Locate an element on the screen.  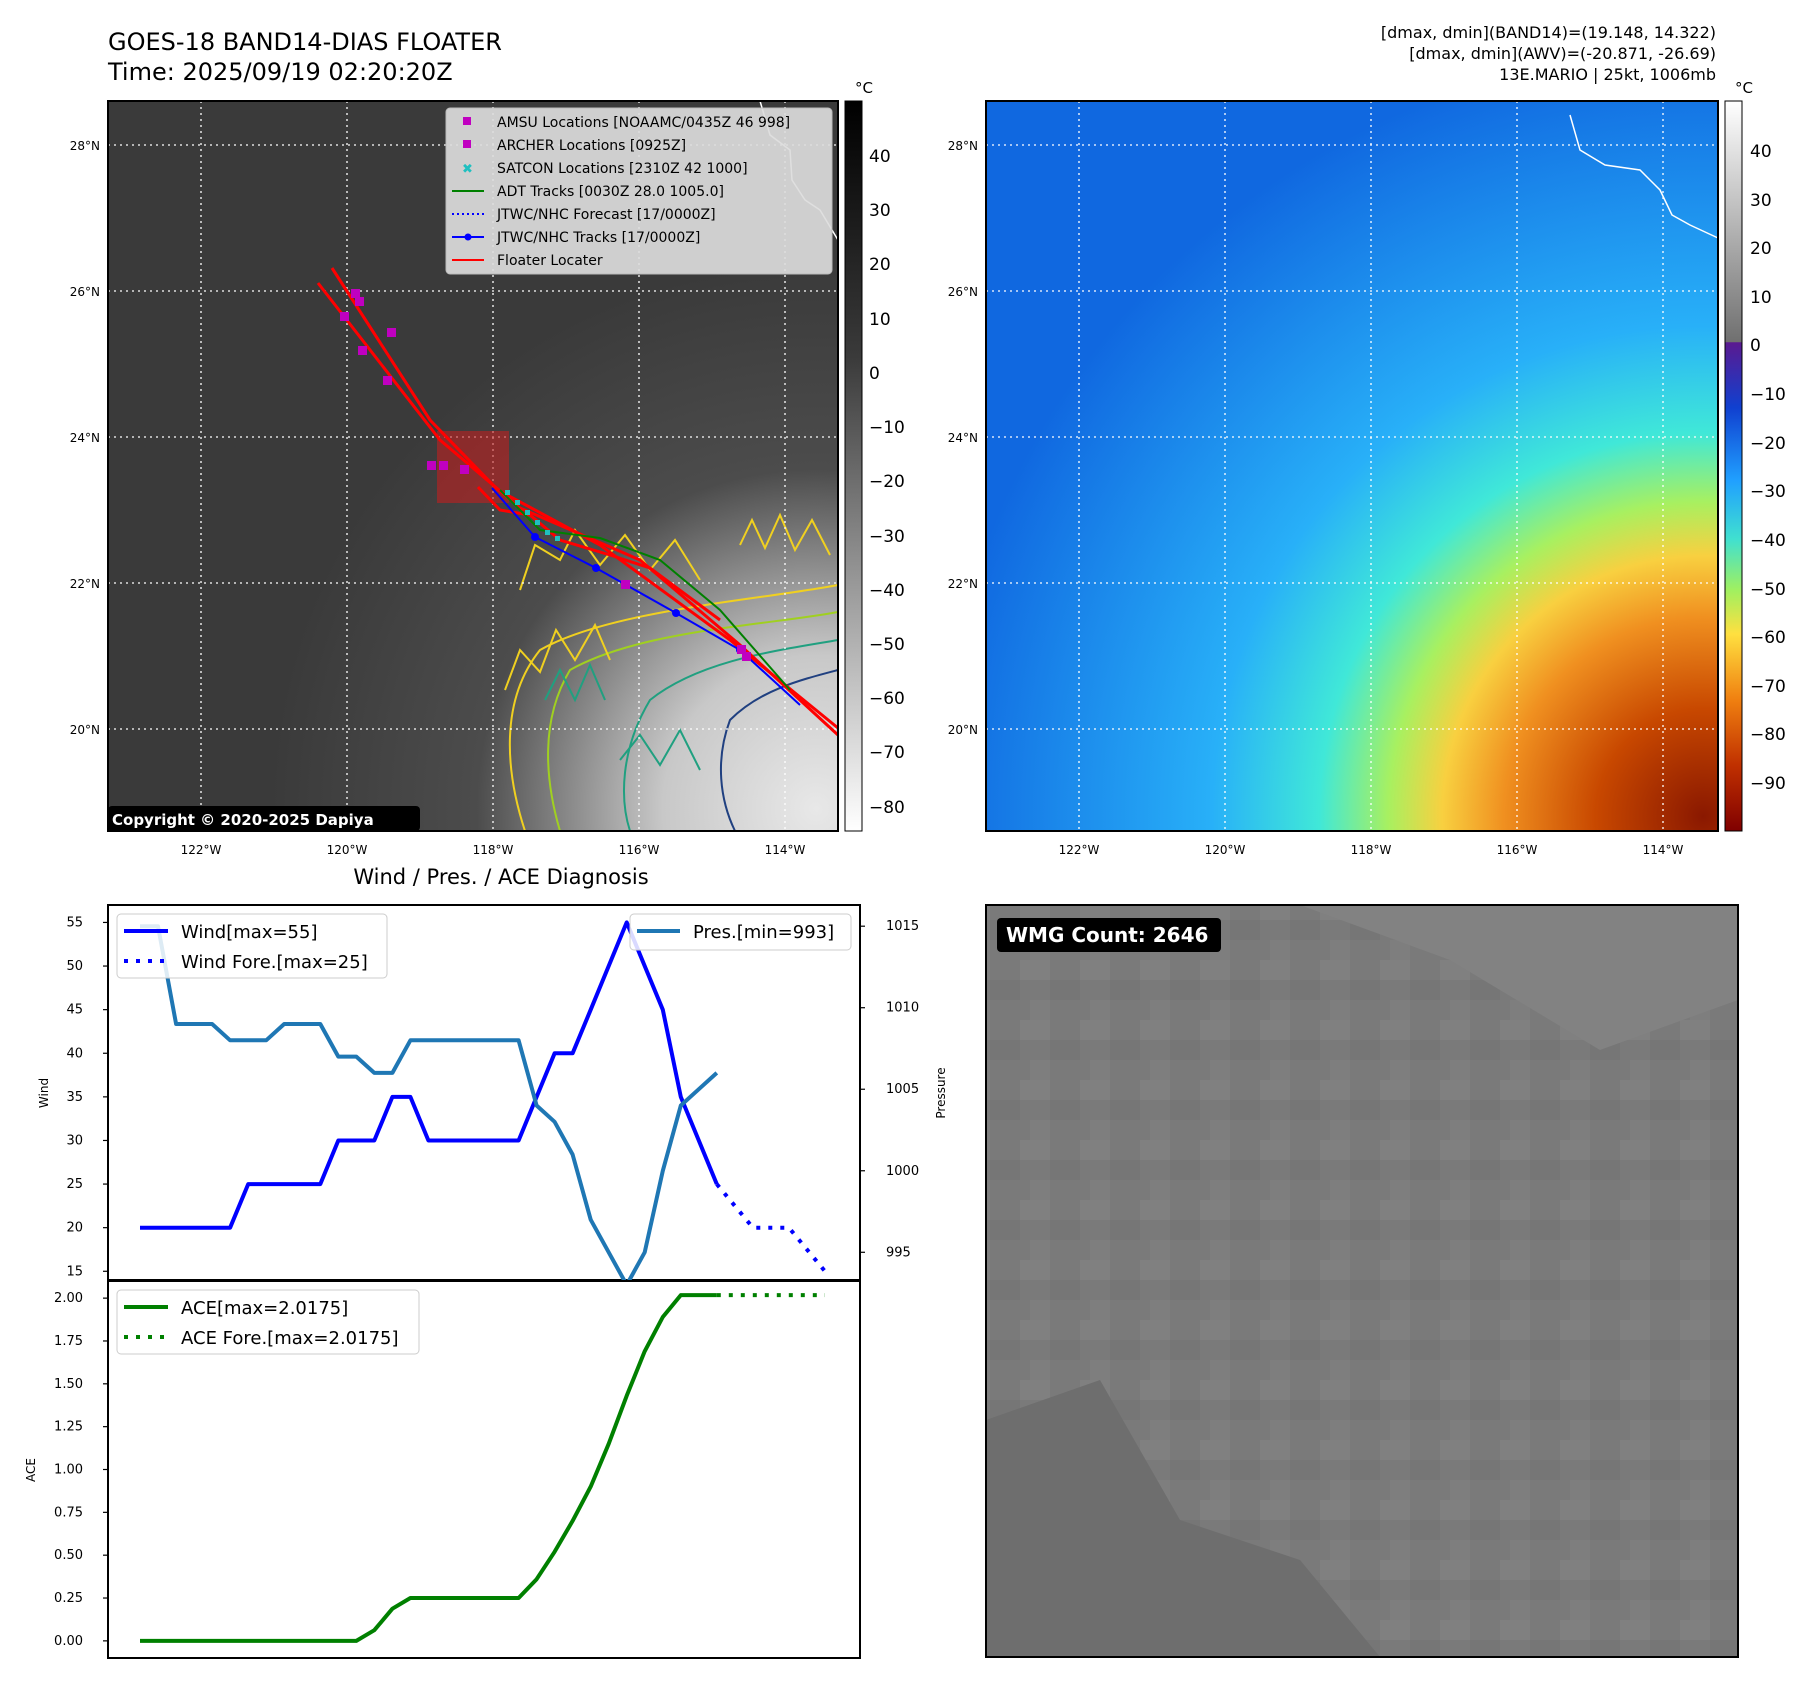
legend-ace: ACE[max=2.0175] is located at coordinates (264, 1308).